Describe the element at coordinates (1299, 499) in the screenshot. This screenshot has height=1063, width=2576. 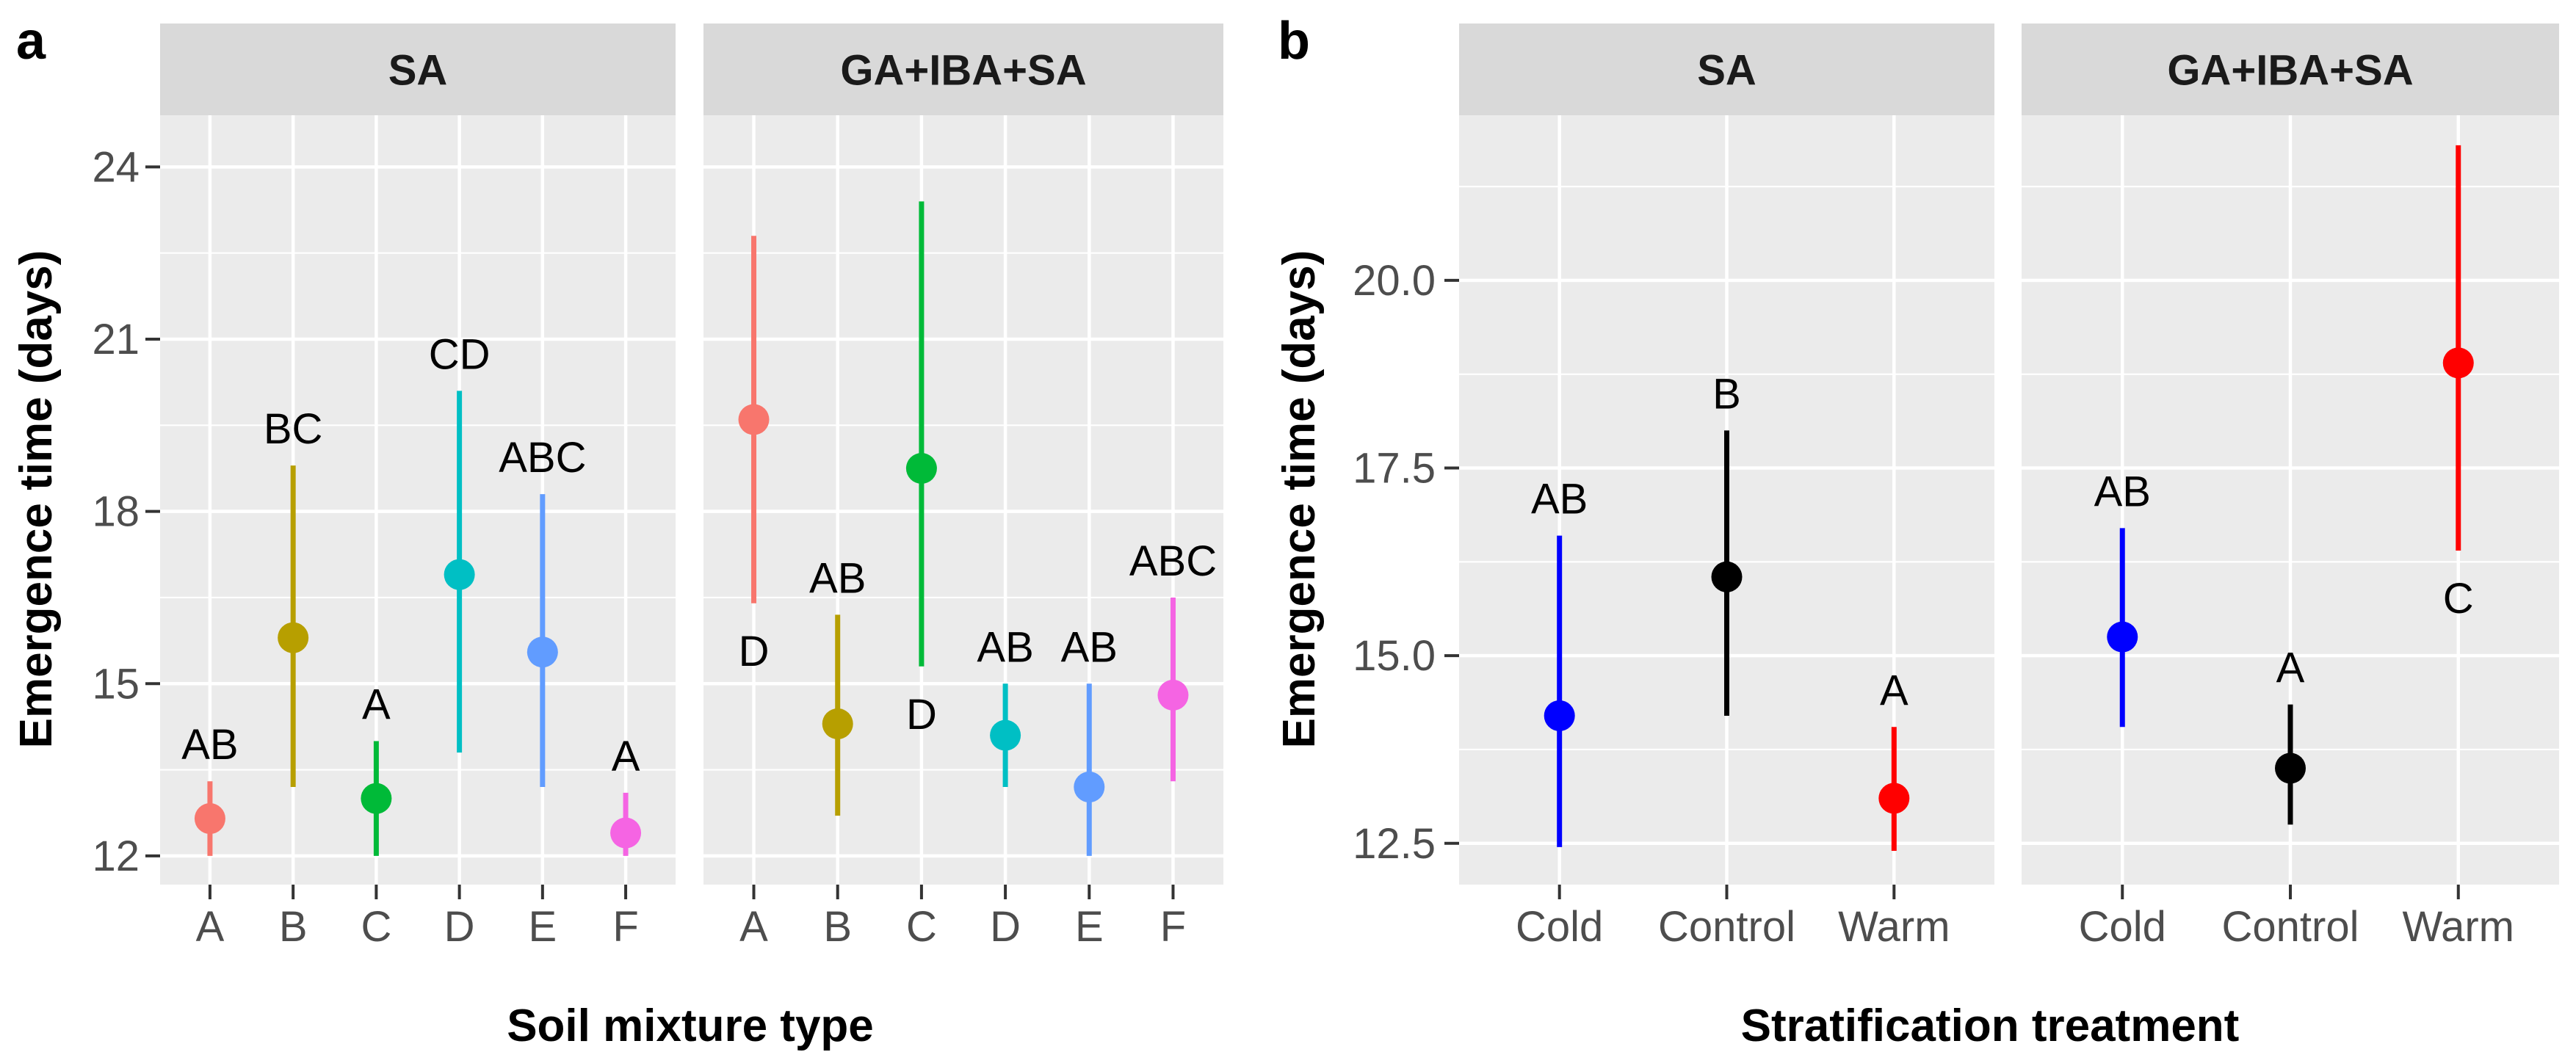
I see `y-axis-title-b: Emergence time (days)` at that location.